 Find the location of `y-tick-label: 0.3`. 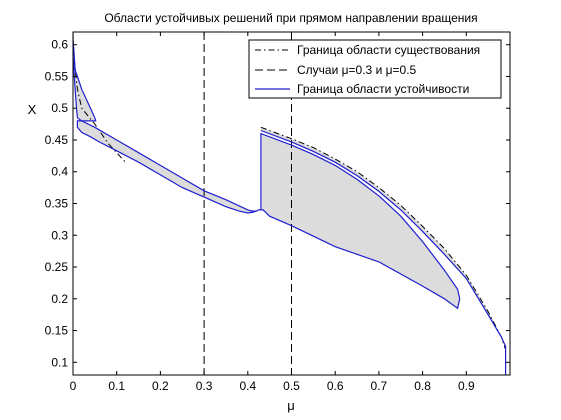

y-tick-label: 0.3 is located at coordinates (59, 235).